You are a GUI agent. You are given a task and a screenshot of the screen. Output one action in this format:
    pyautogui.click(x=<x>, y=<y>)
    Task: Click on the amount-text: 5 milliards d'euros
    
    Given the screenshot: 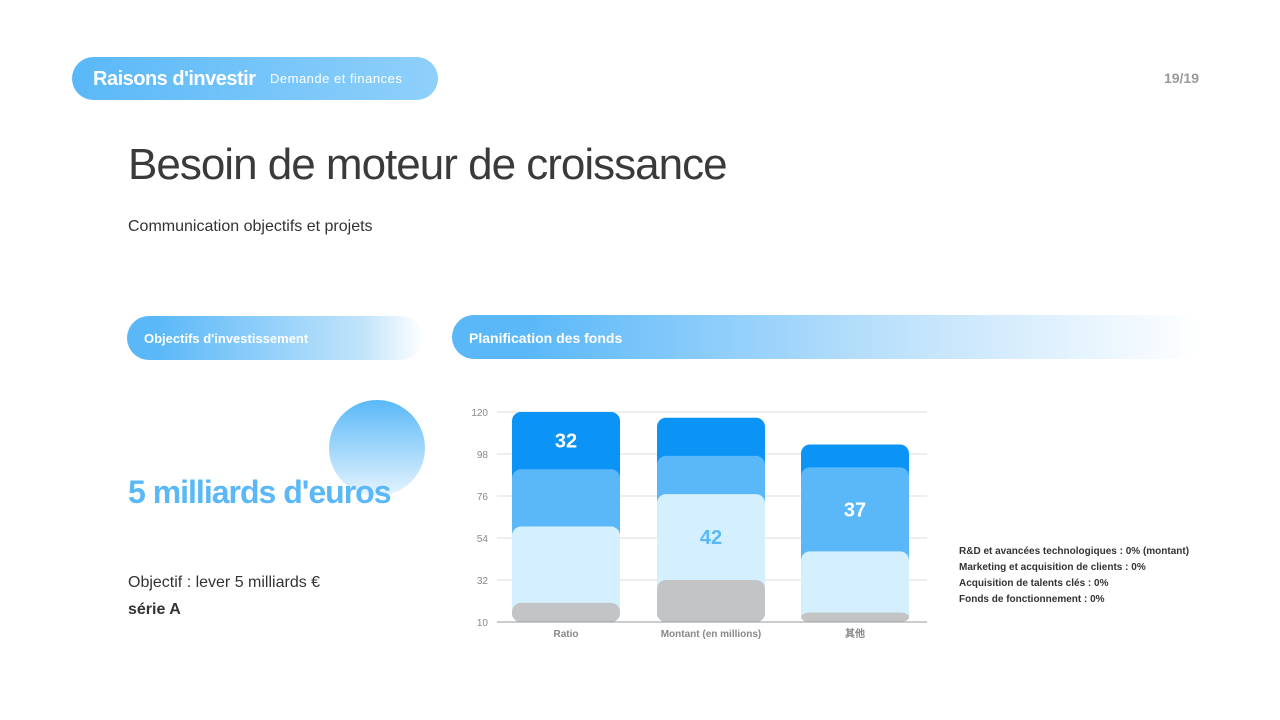 What is the action you would take?
    pyautogui.click(x=259, y=492)
    